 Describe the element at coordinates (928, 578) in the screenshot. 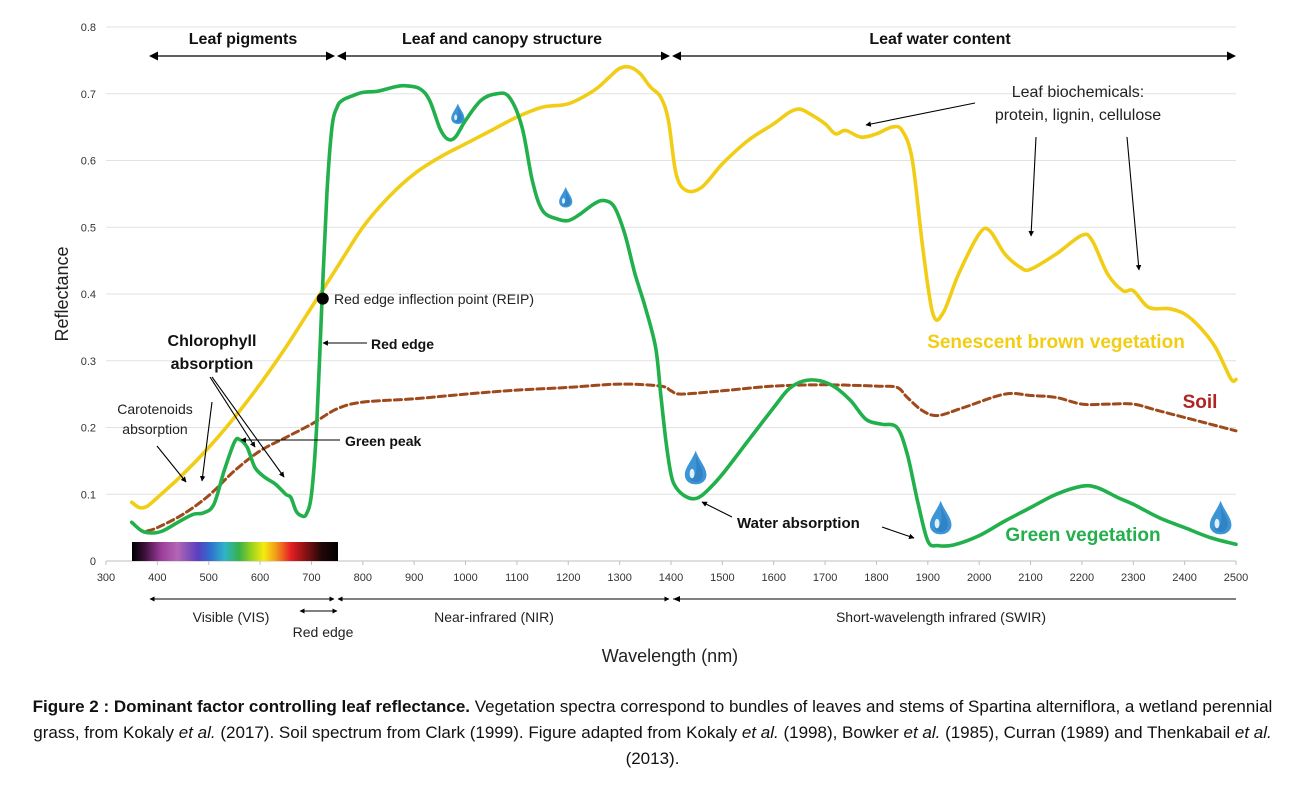

I see `x-tick-label: 1900` at that location.